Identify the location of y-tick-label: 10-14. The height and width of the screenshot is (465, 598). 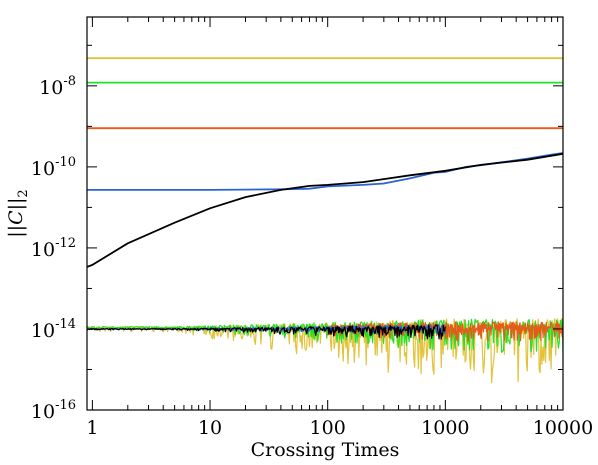
(53, 329).